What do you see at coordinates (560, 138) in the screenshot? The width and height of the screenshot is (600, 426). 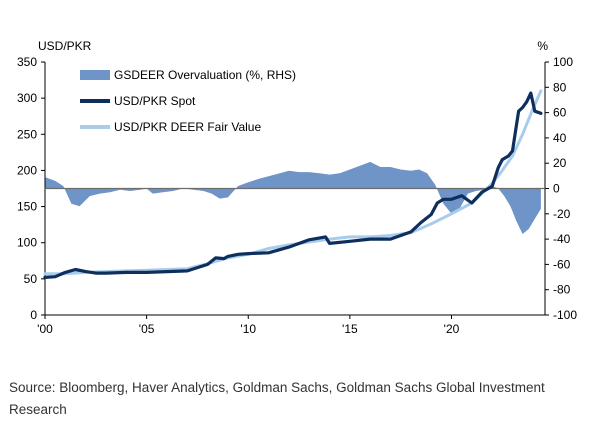 I see `right-tick-label: 40` at bounding box center [560, 138].